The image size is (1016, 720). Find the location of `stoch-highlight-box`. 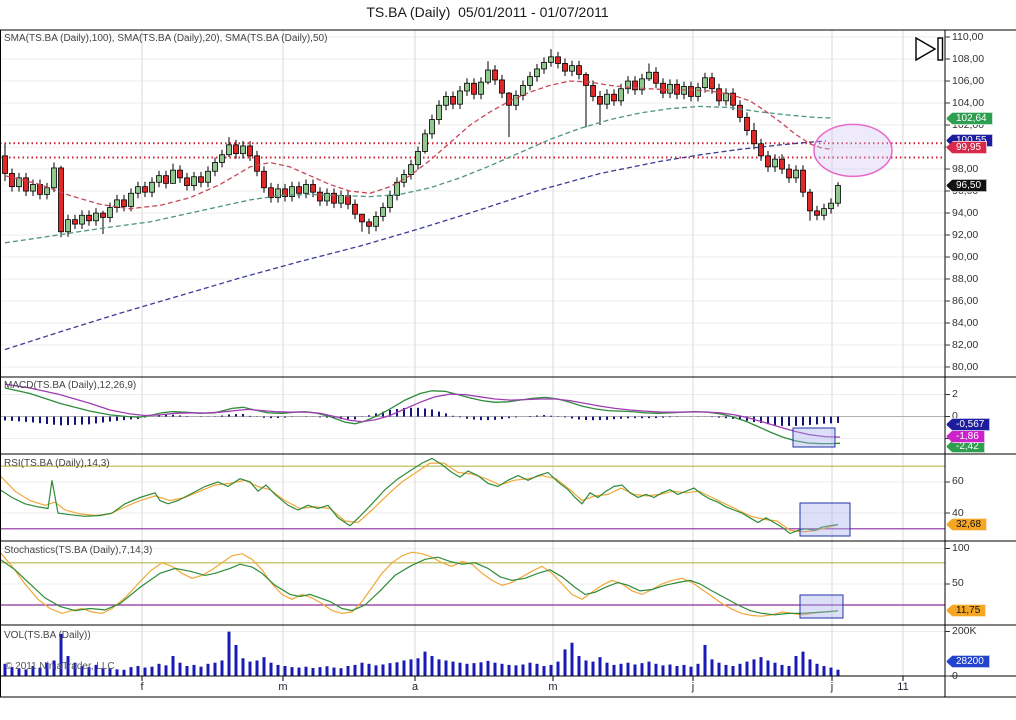

stoch-highlight-box is located at coordinates (821, 606).